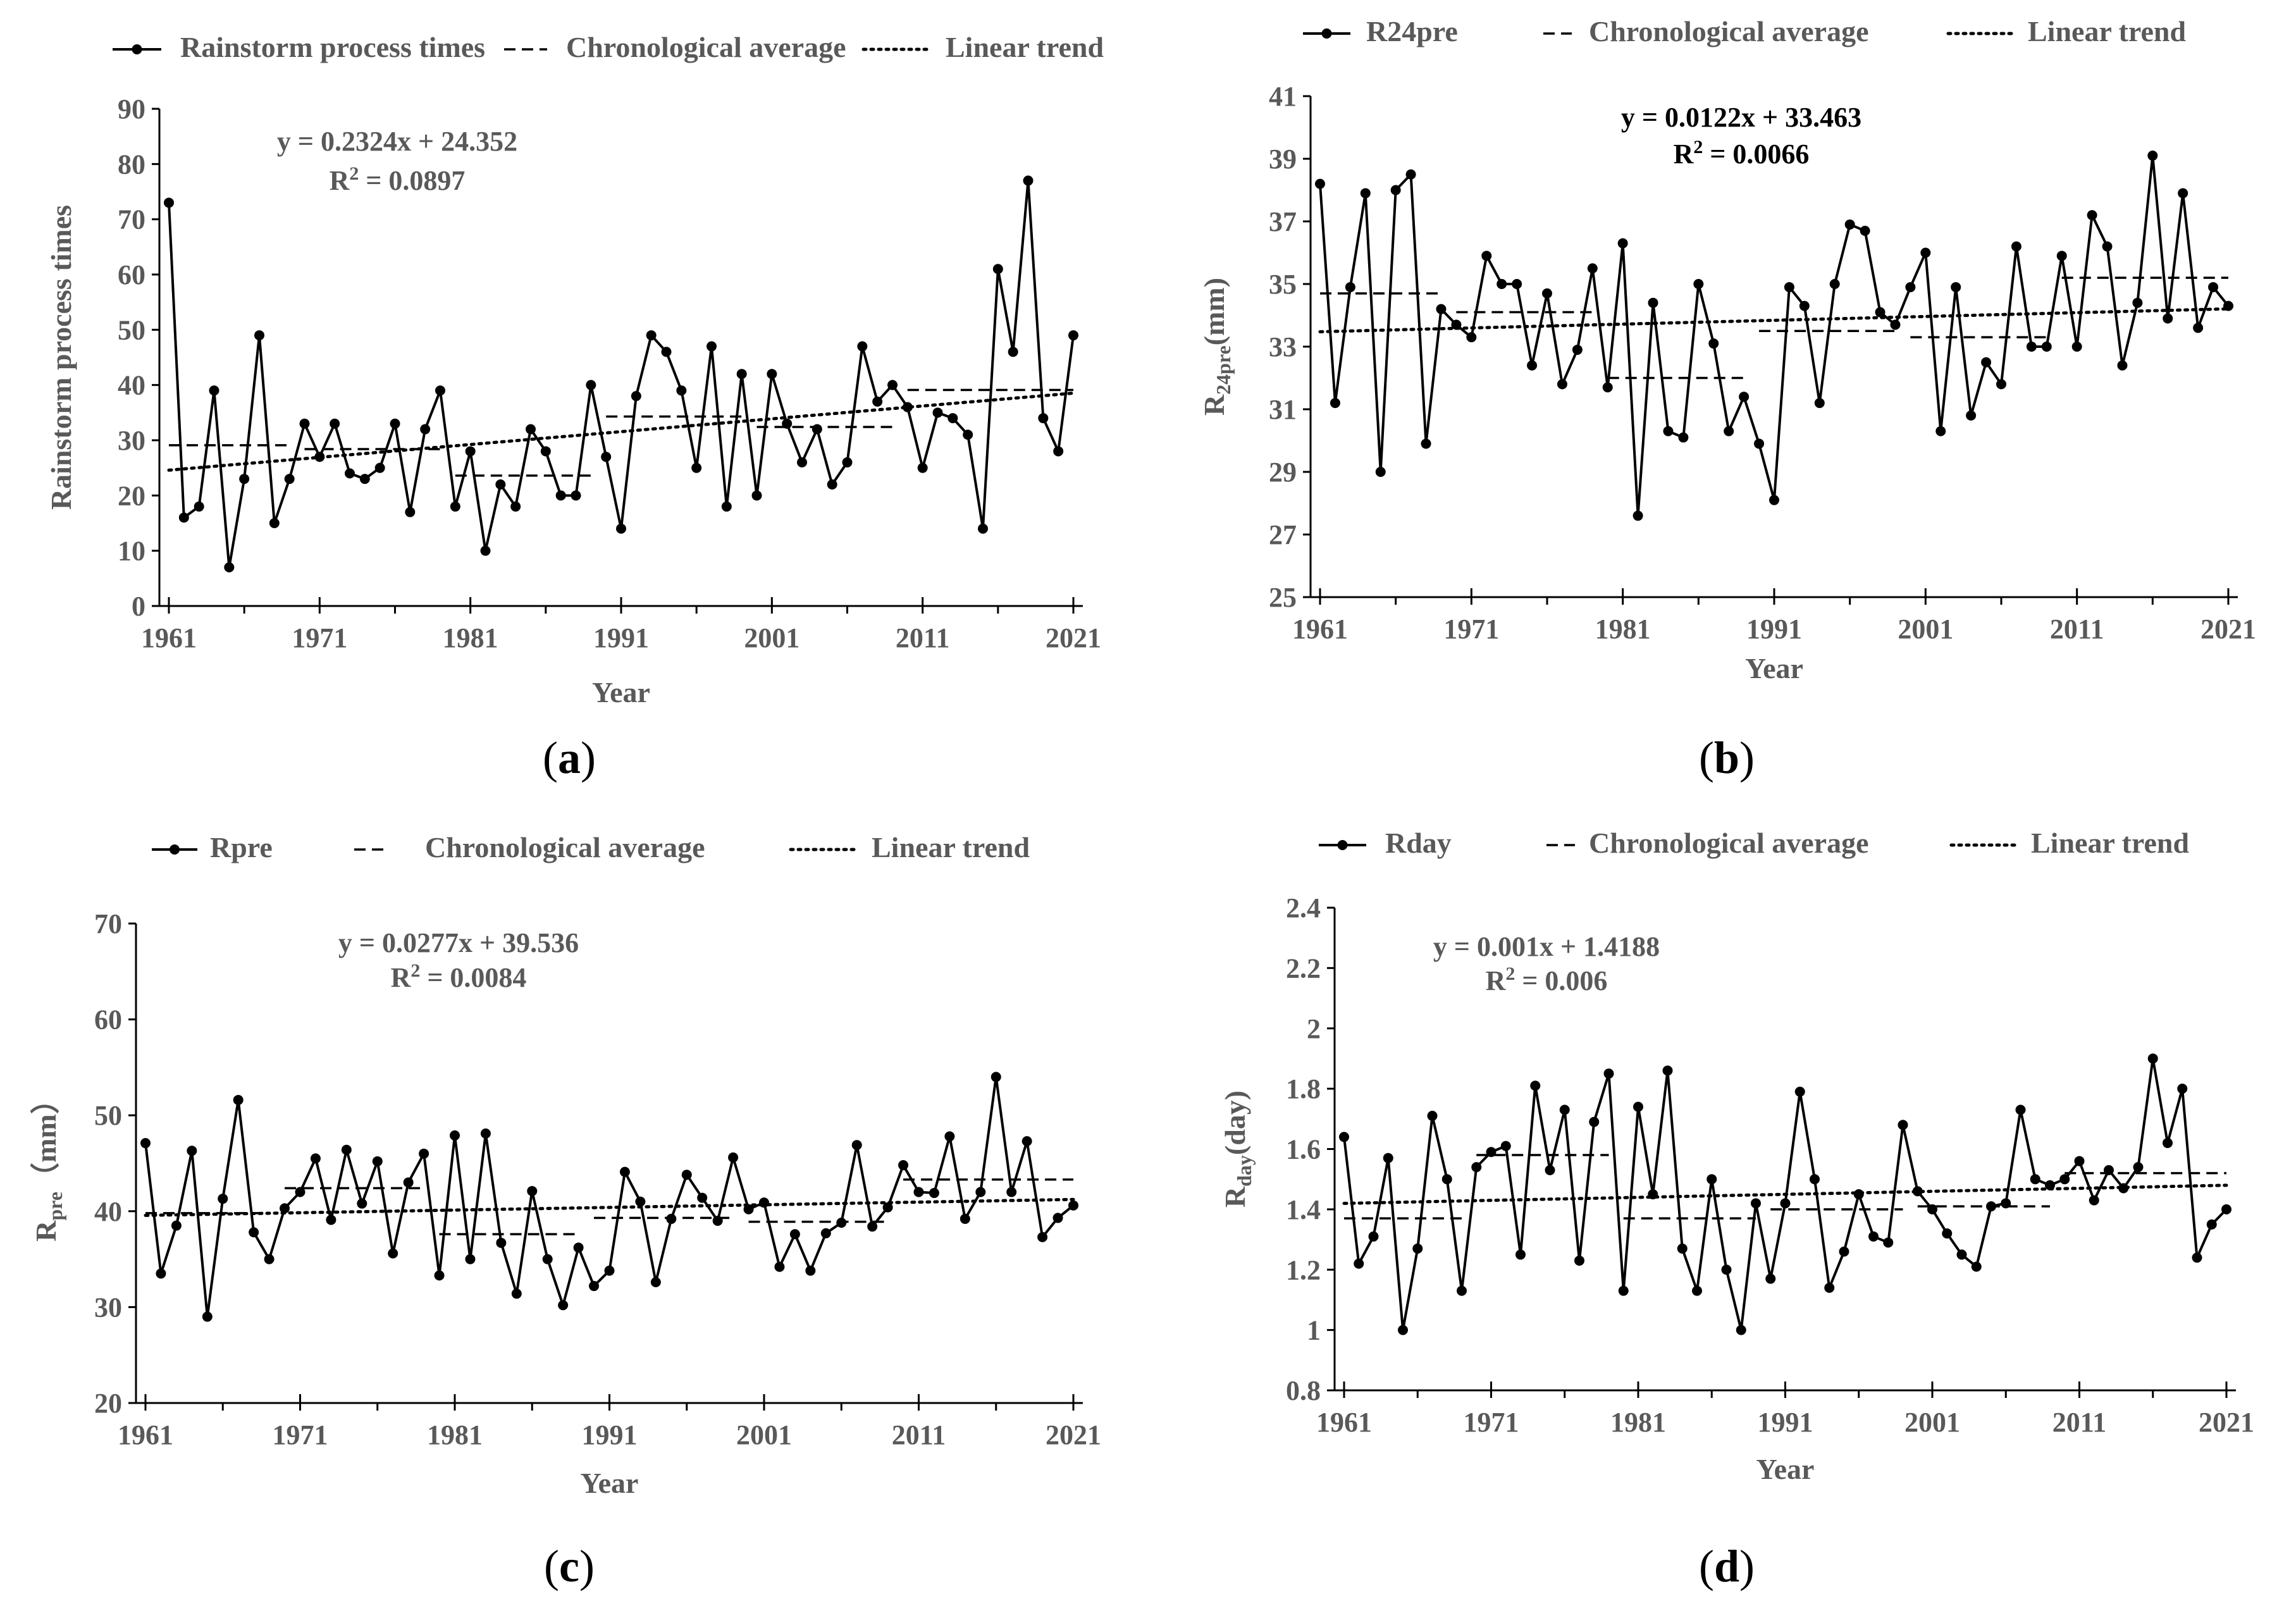 This screenshot has height=1613, width=2296. What do you see at coordinates (108, 1307) in the screenshot?
I see `y-tick-label: 30` at bounding box center [108, 1307].